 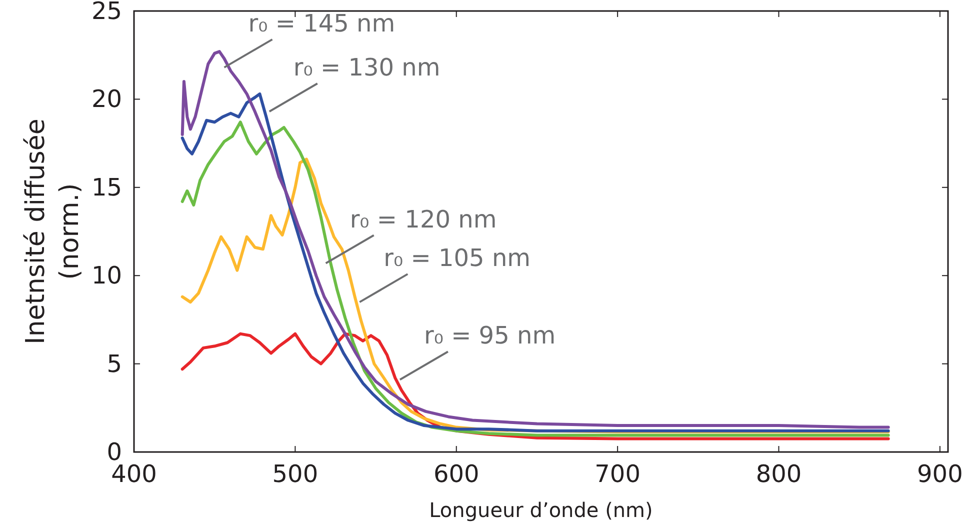 What do you see at coordinates (940, 474) in the screenshot?
I see `x-tick-label: 900` at bounding box center [940, 474].